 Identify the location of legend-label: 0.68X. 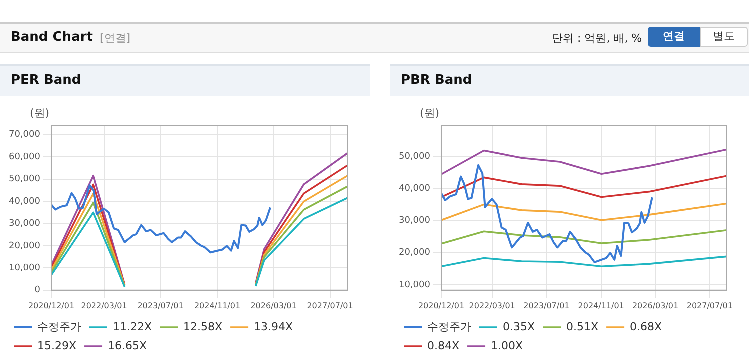
(646, 327).